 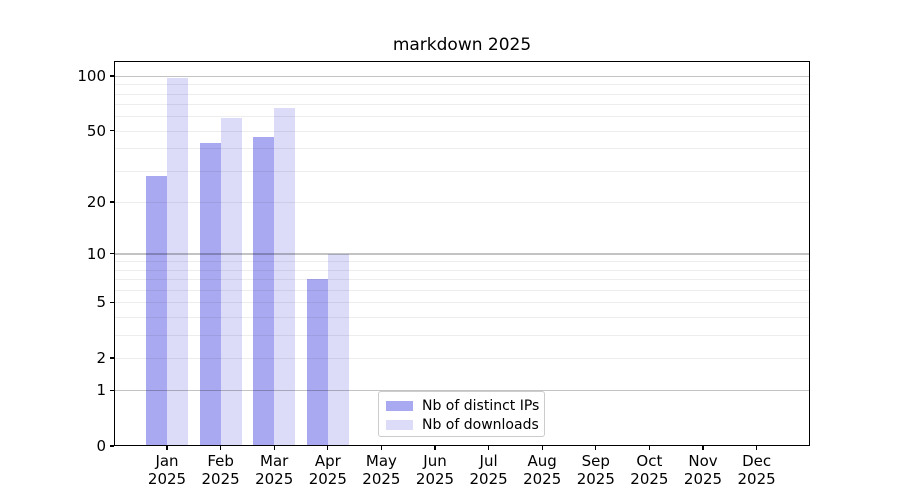 I want to click on chart-title: markdown 2025, so click(x=462, y=45).